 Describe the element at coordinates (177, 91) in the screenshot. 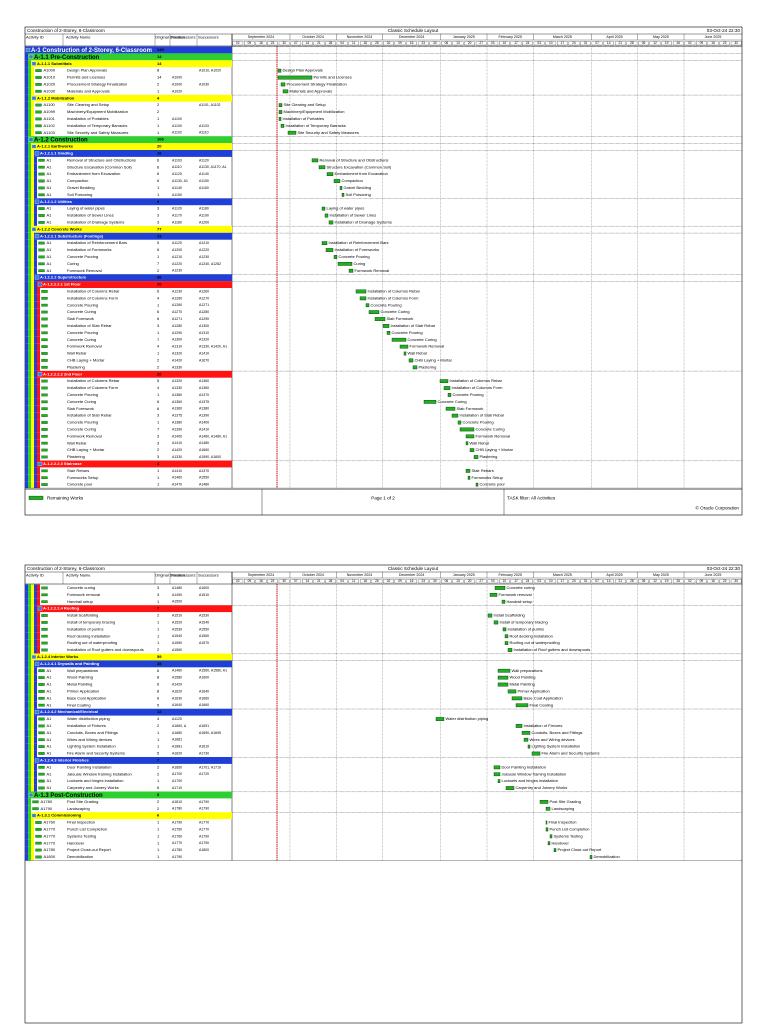

I see `activity-predecessors: A1020` at that location.